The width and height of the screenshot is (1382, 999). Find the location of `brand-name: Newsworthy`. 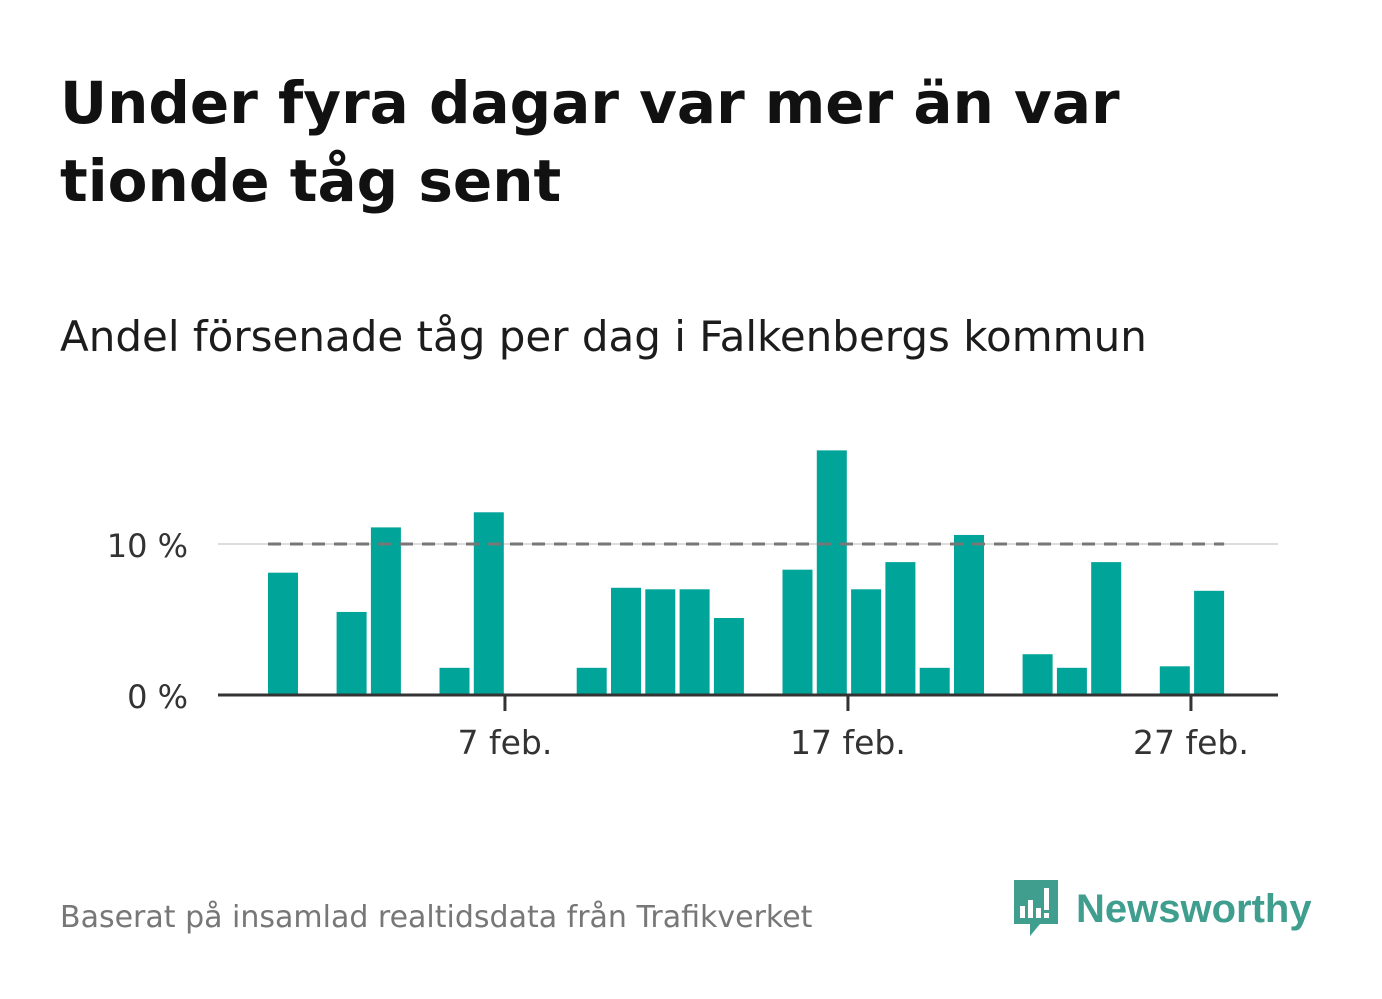

brand-name: Newsworthy is located at coordinates (1194, 908).